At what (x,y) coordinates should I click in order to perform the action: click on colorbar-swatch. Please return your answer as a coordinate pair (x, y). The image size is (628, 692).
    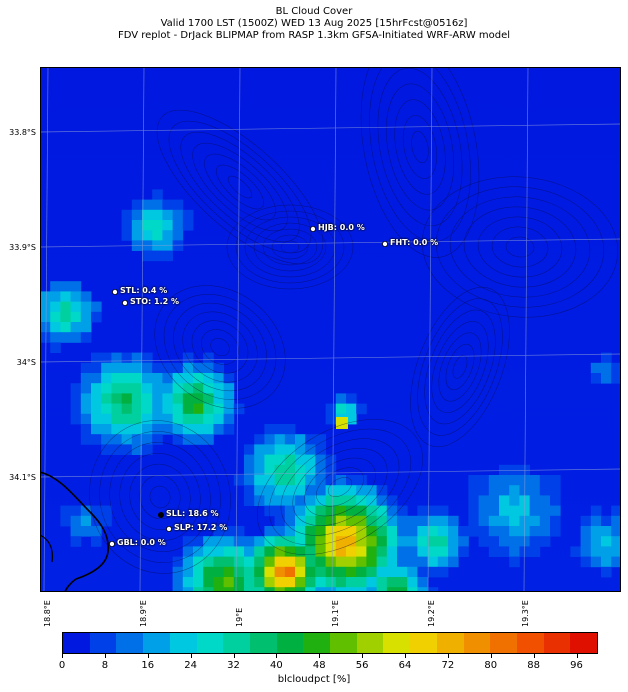
    Looking at the image, I should click on (450, 643).